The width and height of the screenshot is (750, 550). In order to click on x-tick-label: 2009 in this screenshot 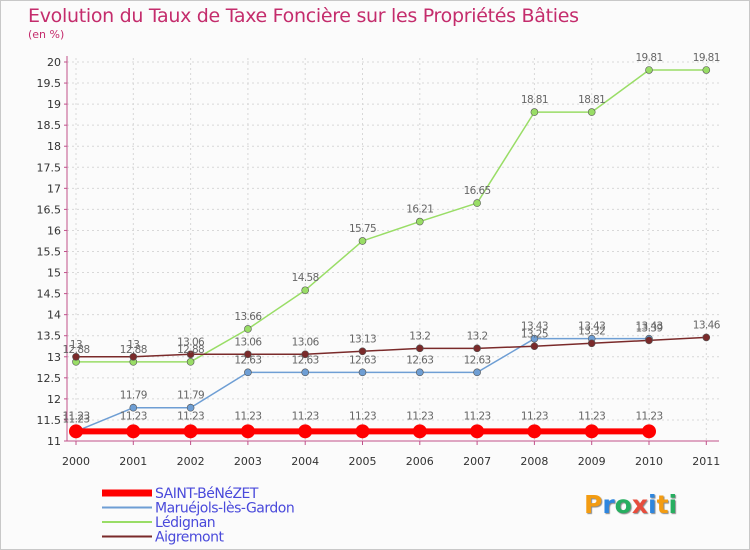, I will do `click(592, 461)`.